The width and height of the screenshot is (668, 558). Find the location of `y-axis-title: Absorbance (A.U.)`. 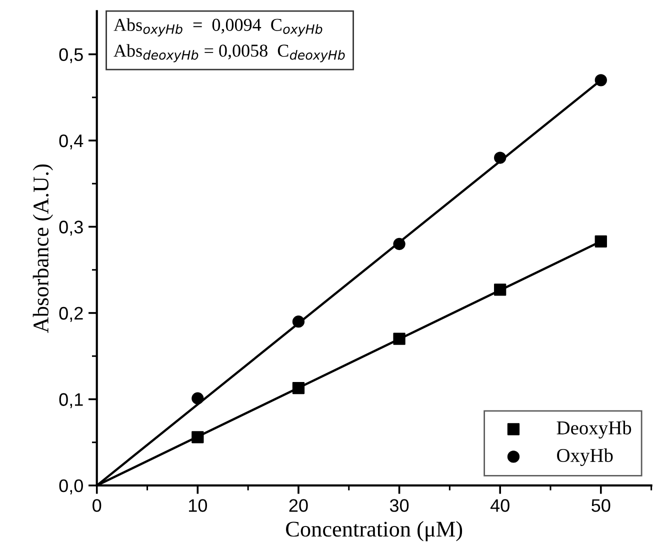

y-axis-title: Absorbance (A.U.) is located at coordinates (43, 248).